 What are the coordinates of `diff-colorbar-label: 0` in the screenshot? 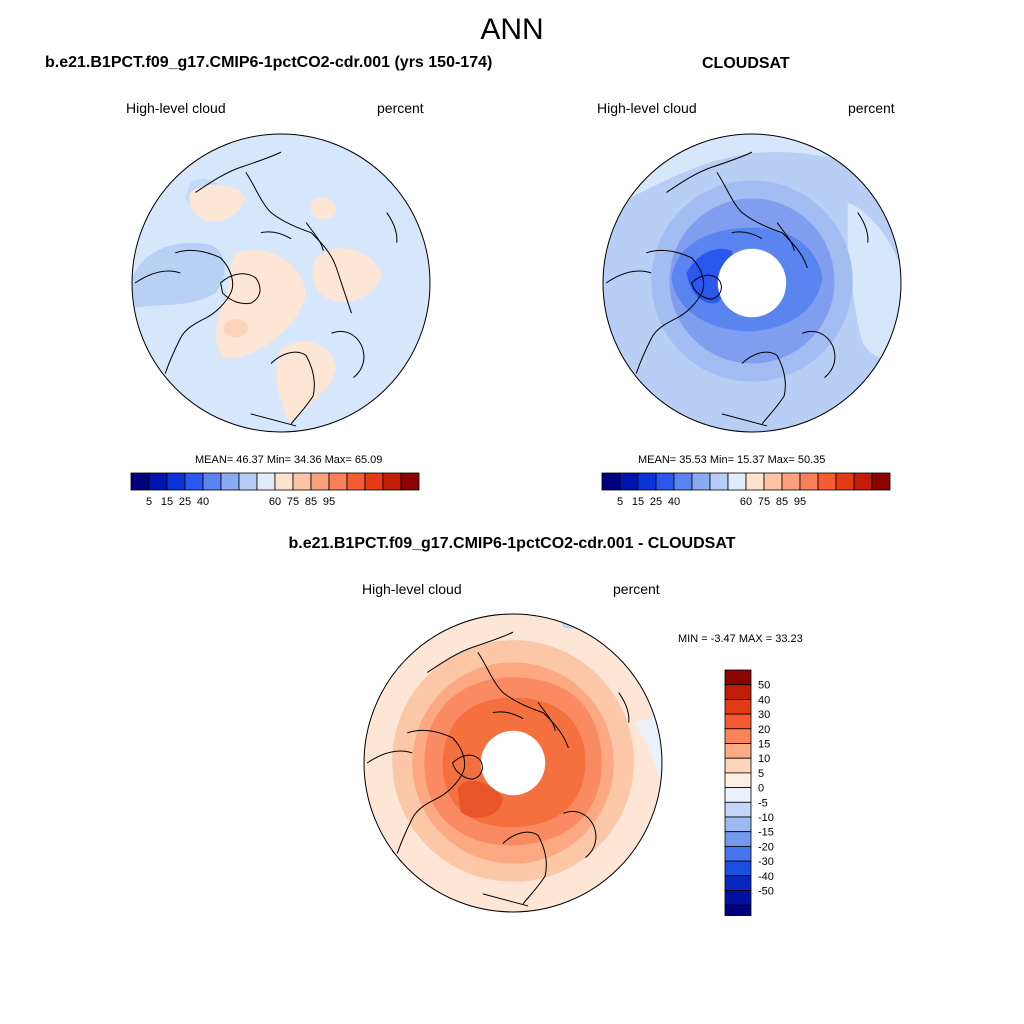 It's located at (761, 789).